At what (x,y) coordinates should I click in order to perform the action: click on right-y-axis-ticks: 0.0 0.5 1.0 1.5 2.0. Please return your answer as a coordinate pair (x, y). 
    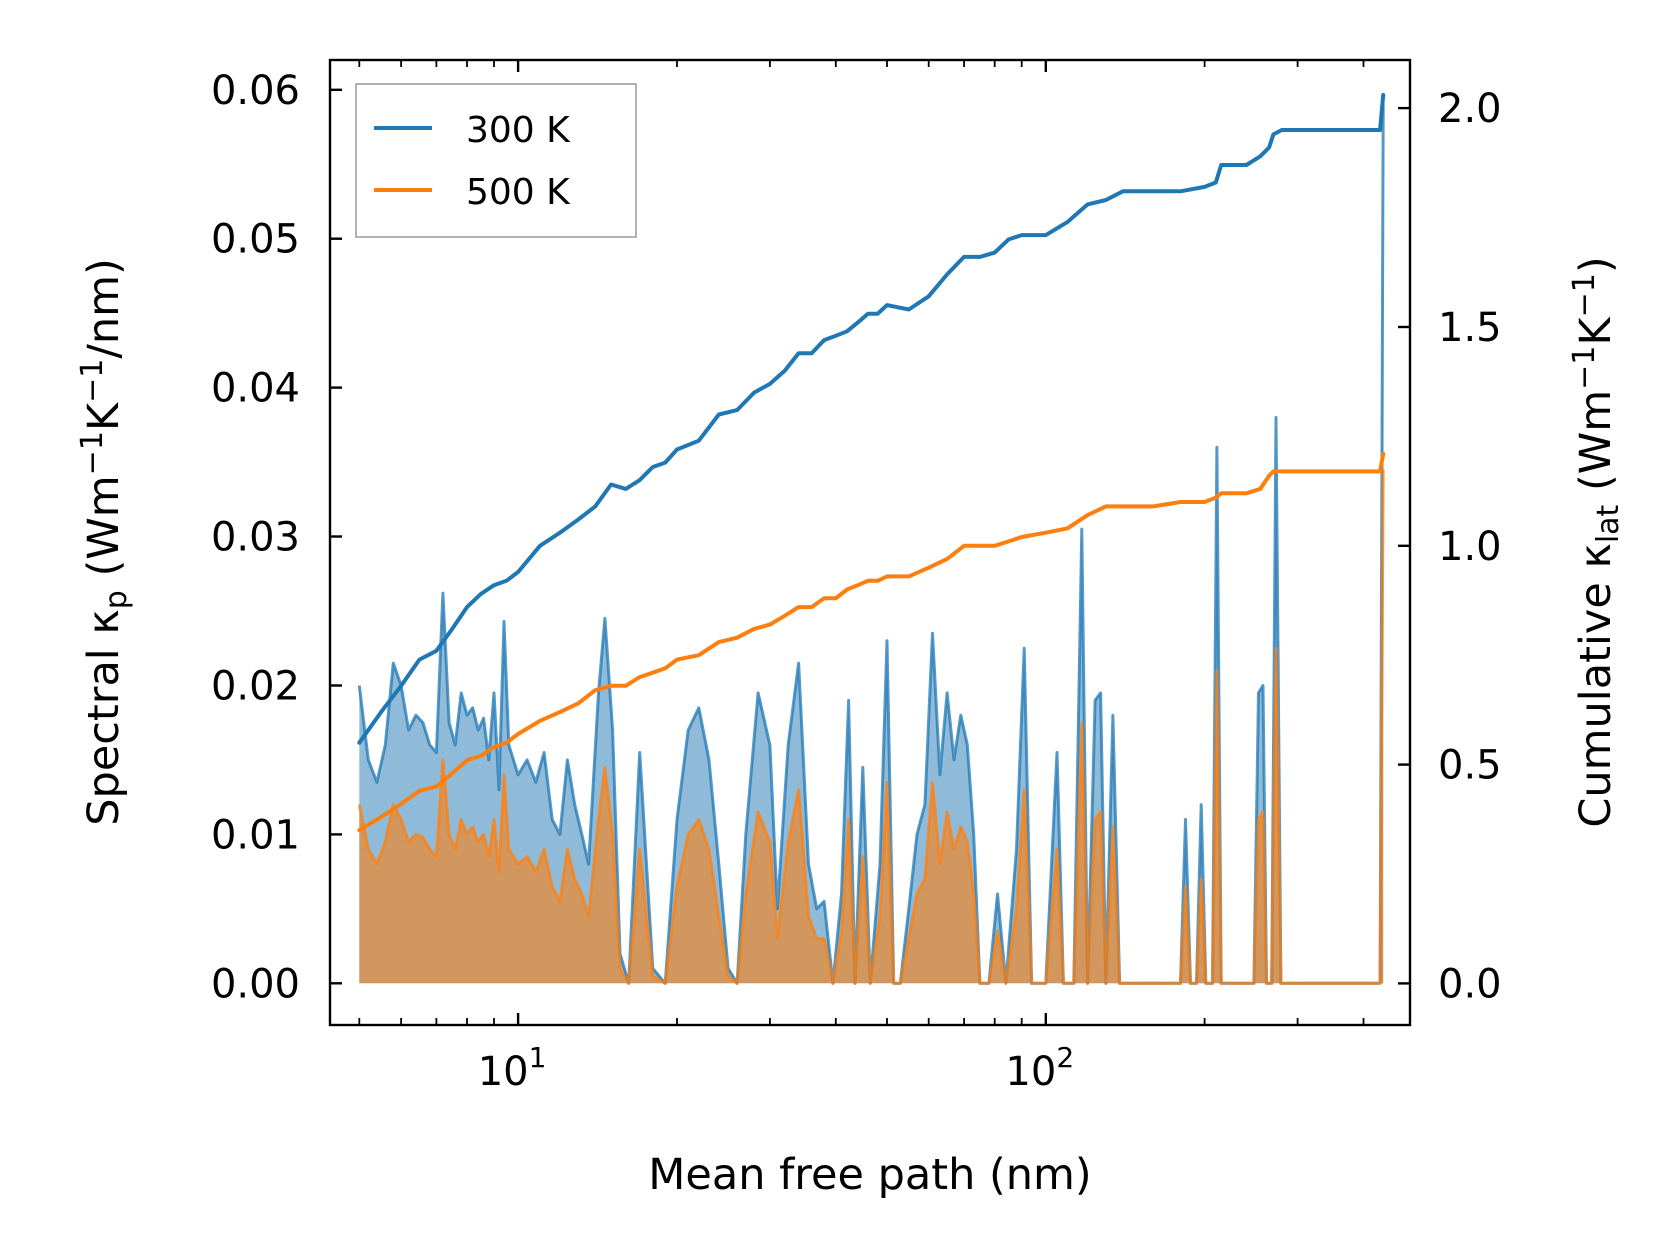
    Looking at the image, I should click on (1450, 546).